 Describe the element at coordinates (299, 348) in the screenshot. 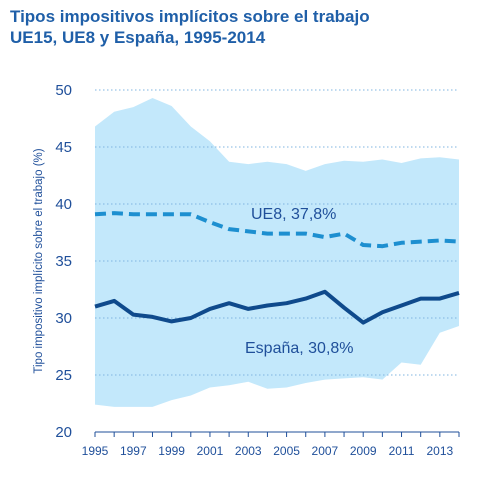

I see `annotation-espana: España, 30,8%` at that location.